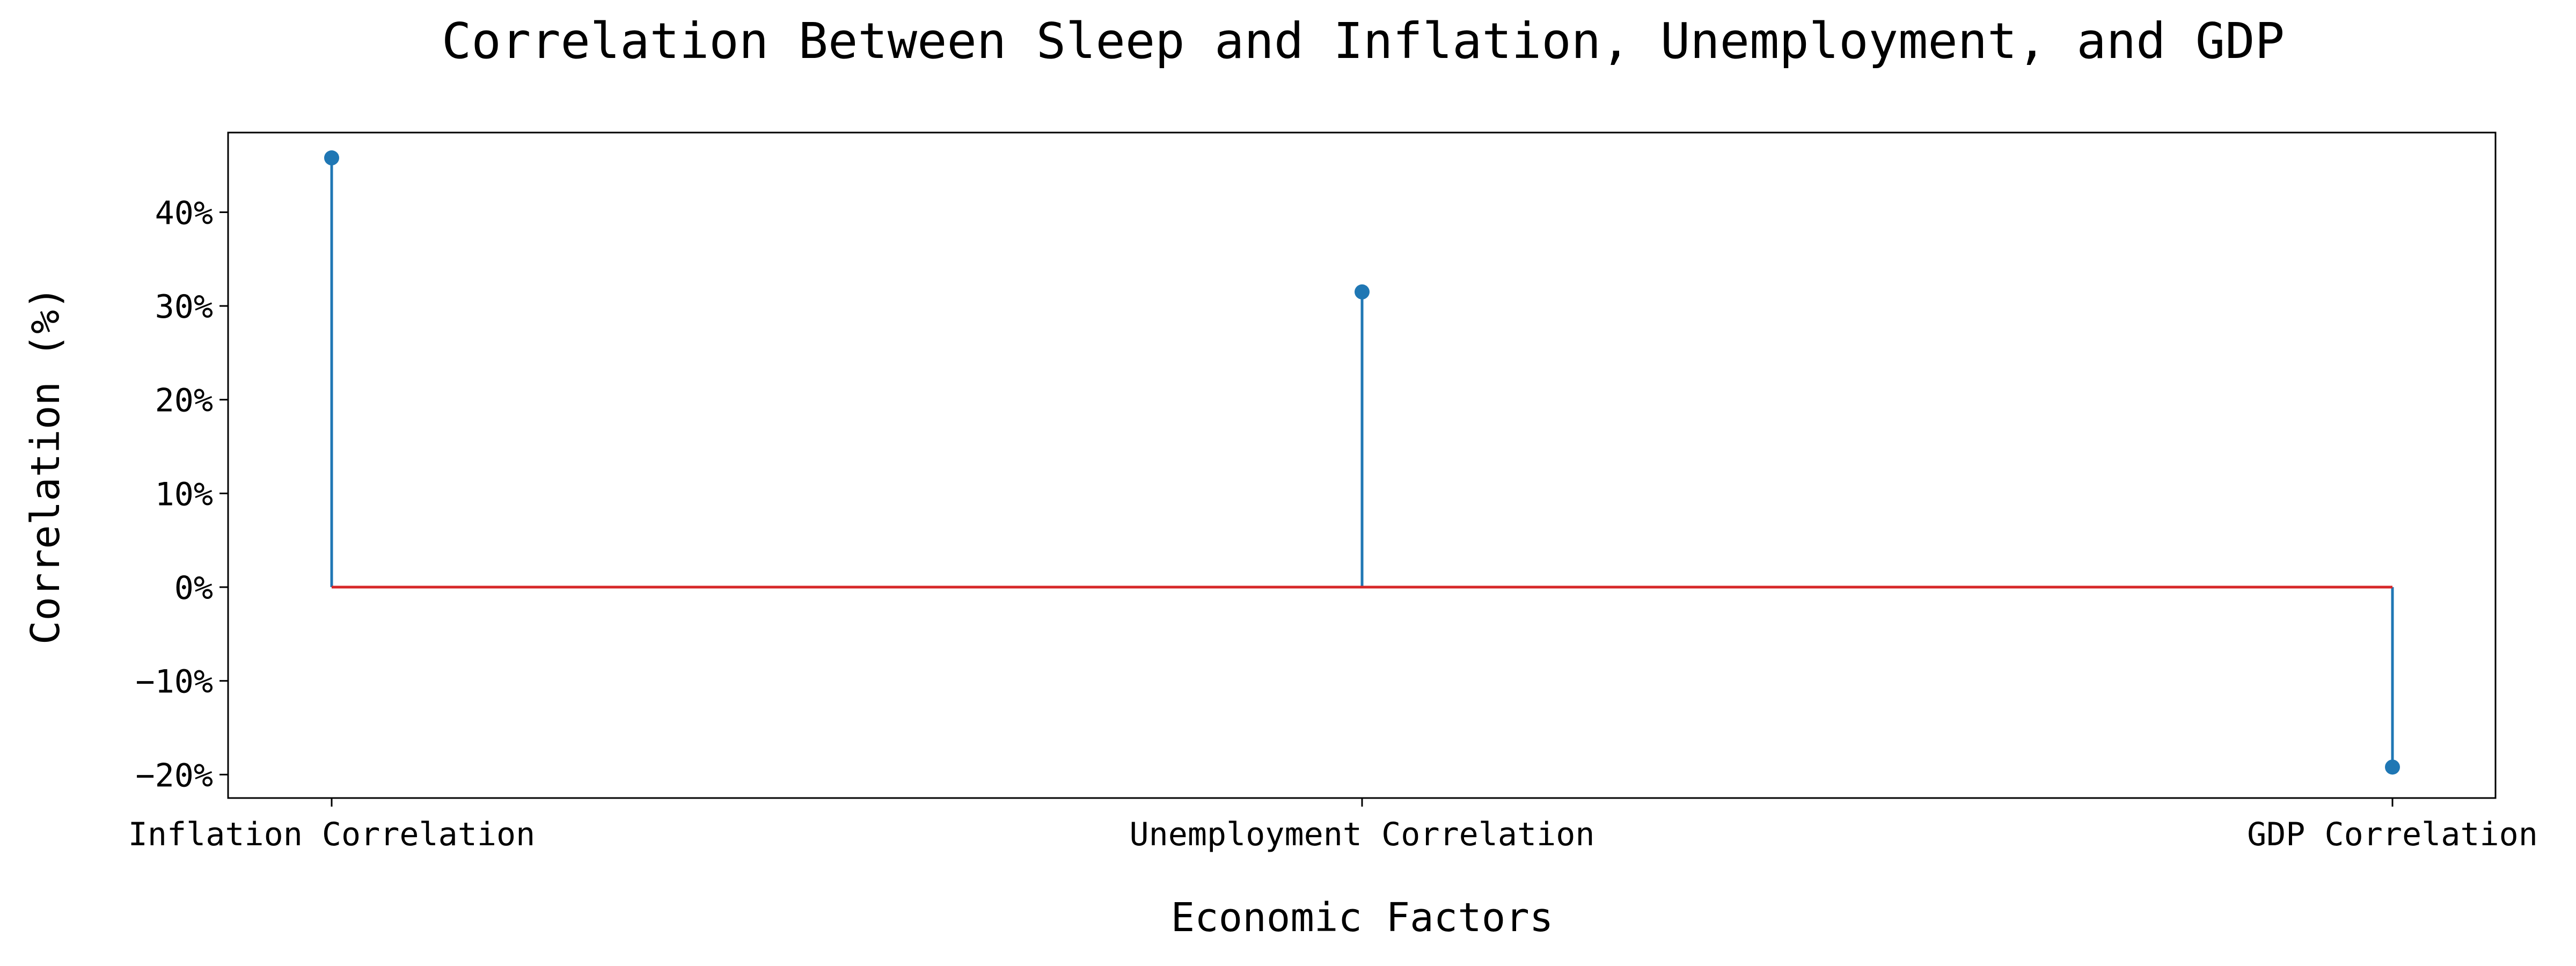 The height and width of the screenshot is (966, 2576). What do you see at coordinates (193, 588) in the screenshot?
I see `y-tick-label: 0%` at bounding box center [193, 588].